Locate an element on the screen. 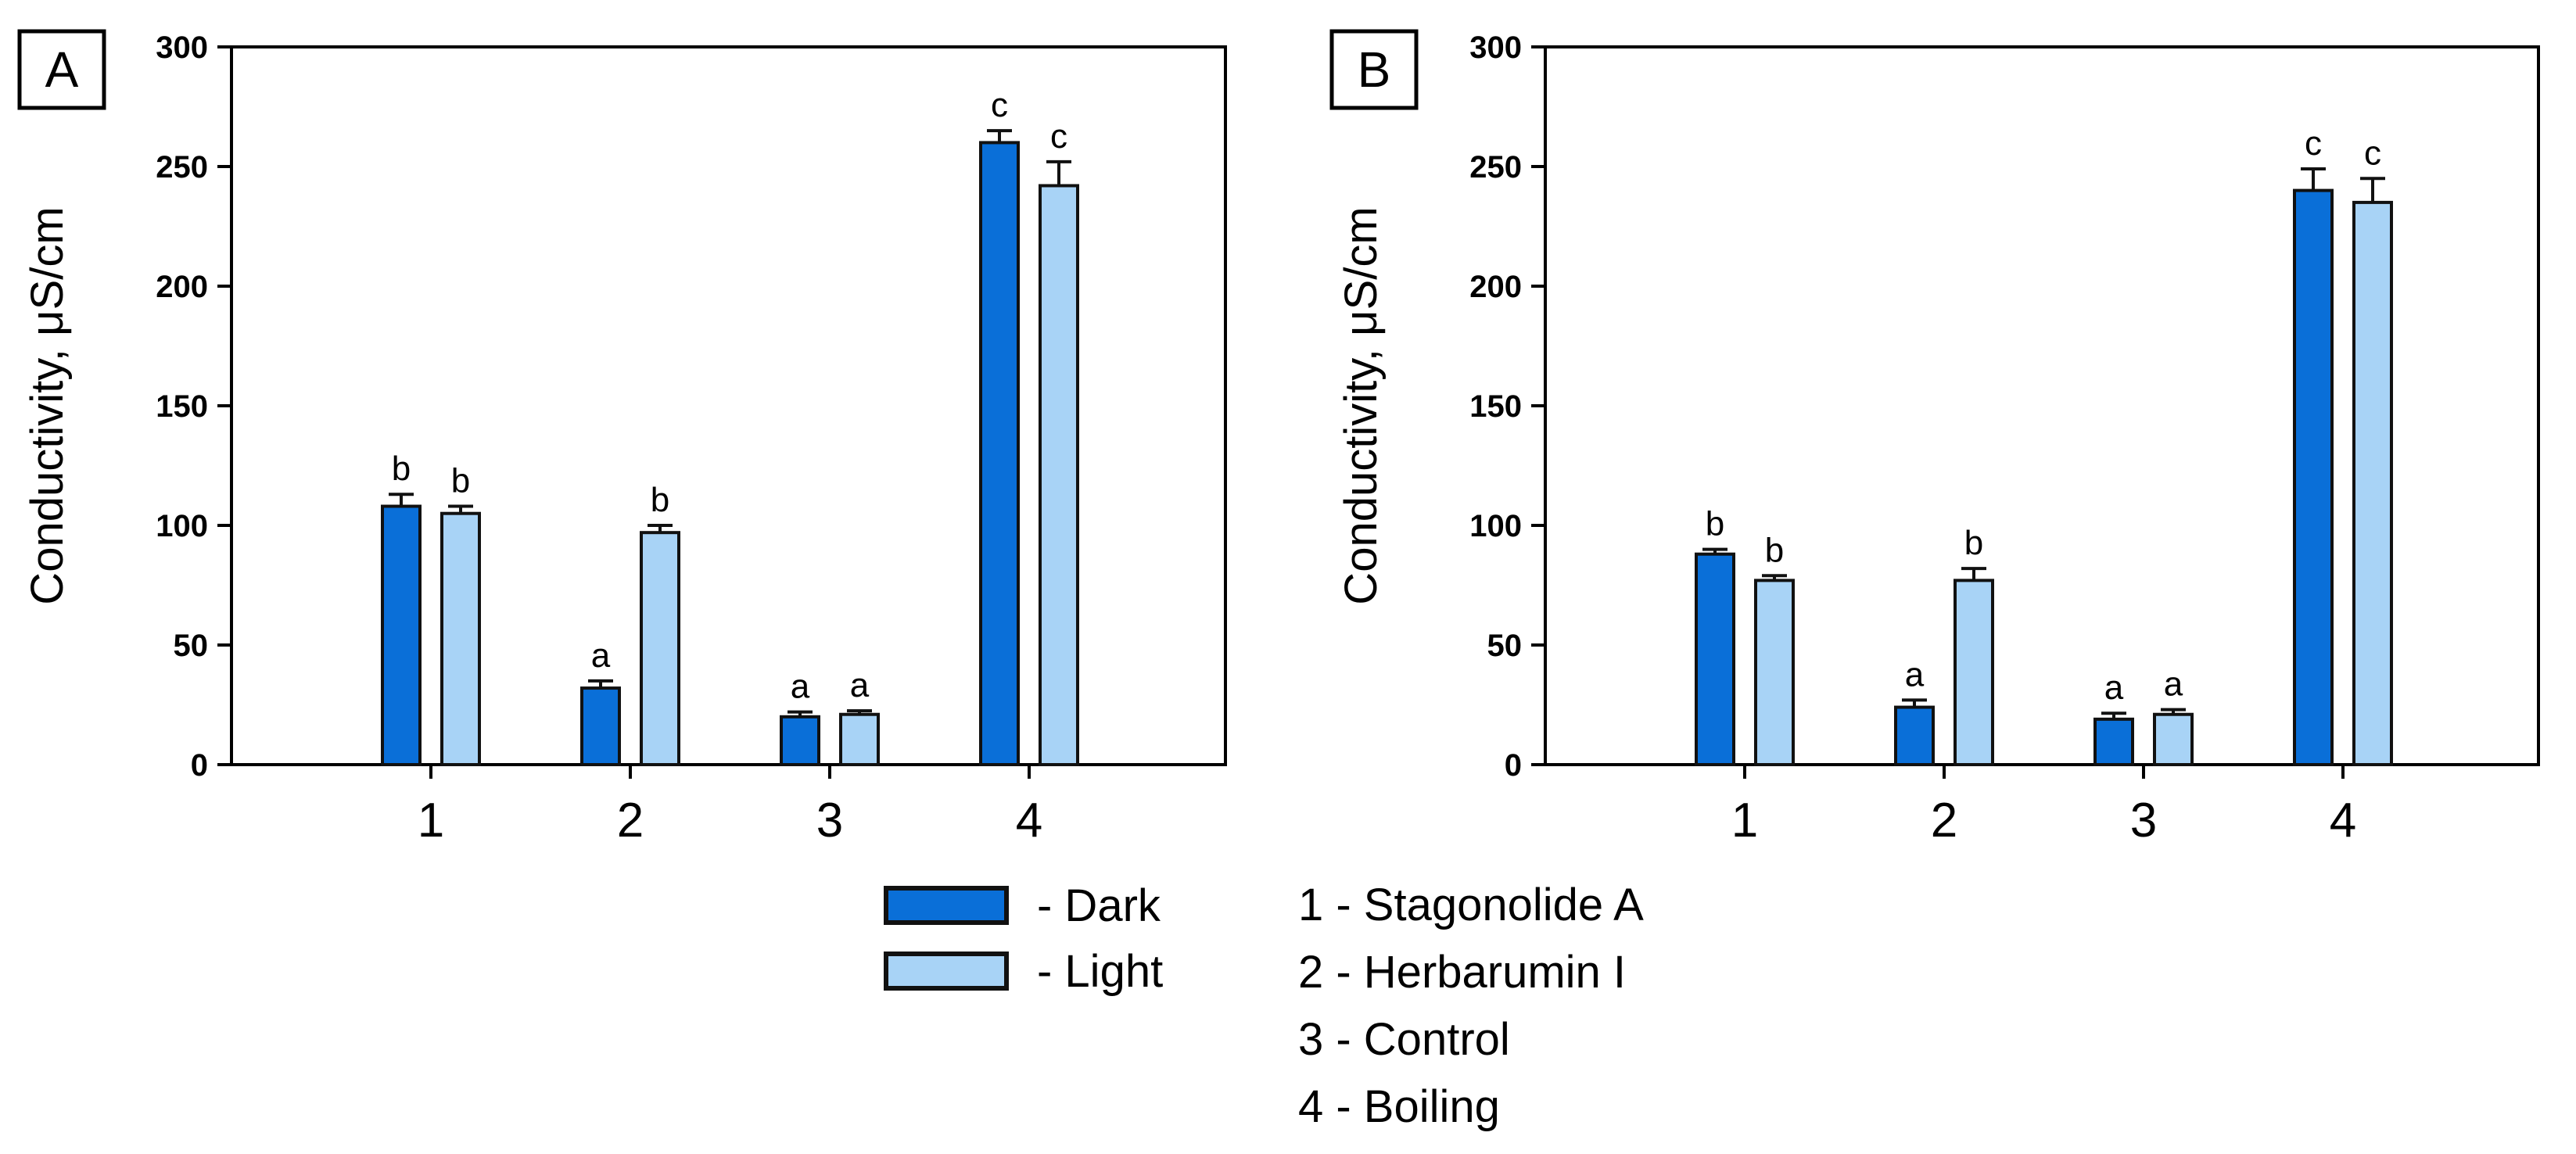 The width and height of the screenshot is (2576, 1154). key-item-2: 2 - Herbarumin I is located at coordinates (1462, 972).